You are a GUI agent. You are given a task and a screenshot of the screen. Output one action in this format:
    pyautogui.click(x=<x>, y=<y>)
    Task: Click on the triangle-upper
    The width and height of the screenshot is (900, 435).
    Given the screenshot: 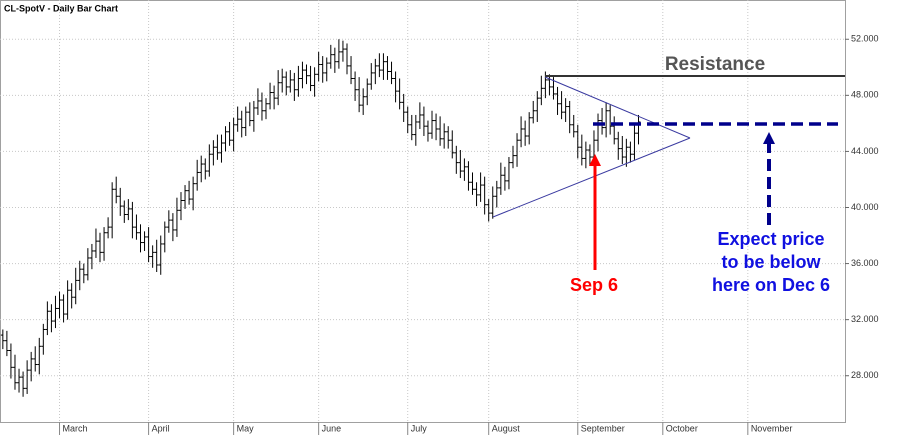 What is the action you would take?
    pyautogui.click(x=617, y=107)
    